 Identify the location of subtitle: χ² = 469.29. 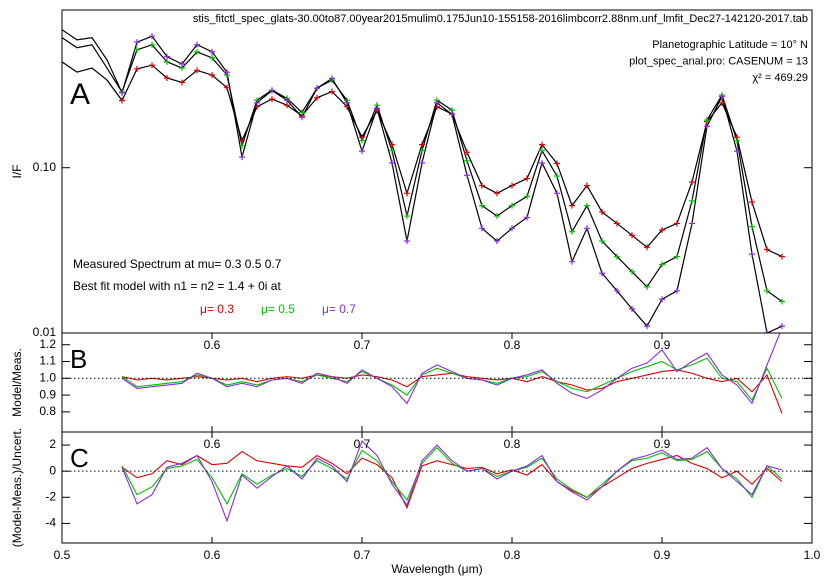
(780, 78).